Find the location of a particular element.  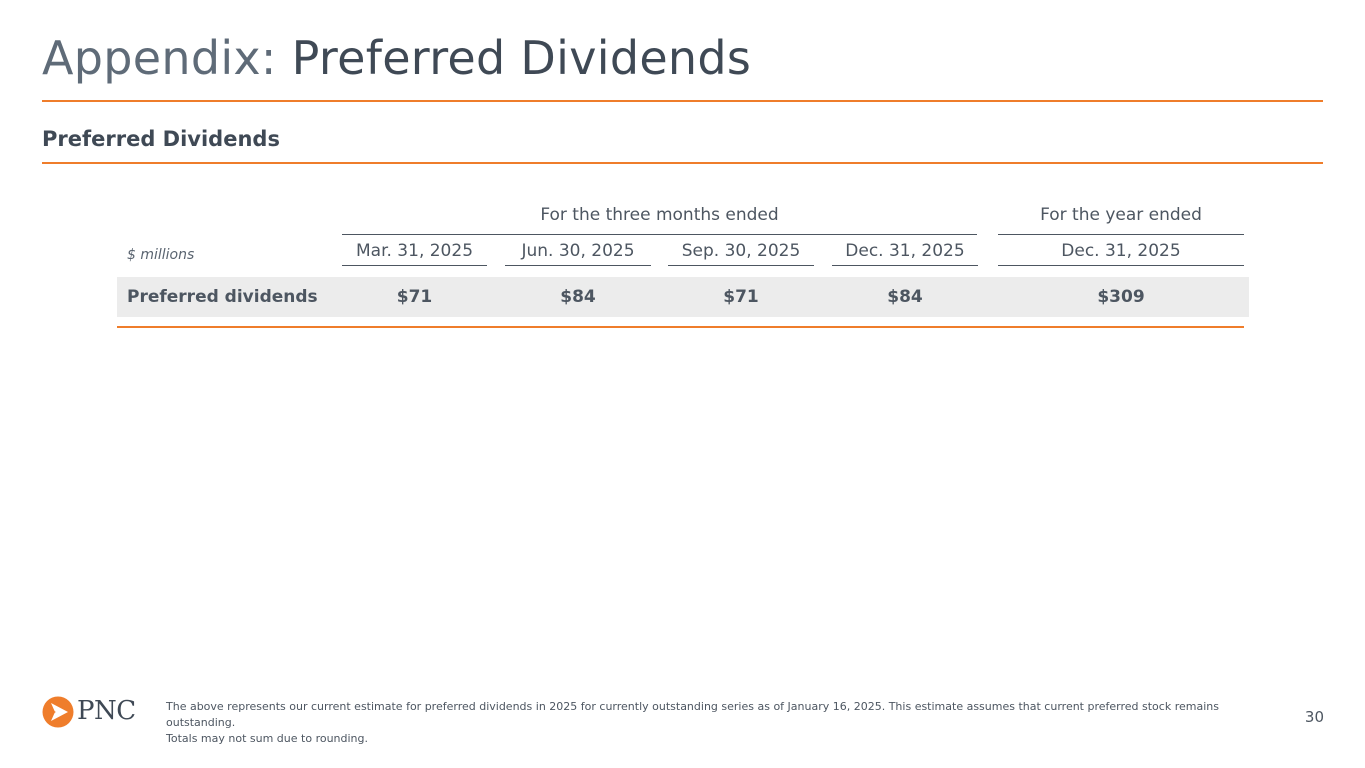

column-header-dec-2025-year: Dec. 31, 2025 is located at coordinates (1121, 251).